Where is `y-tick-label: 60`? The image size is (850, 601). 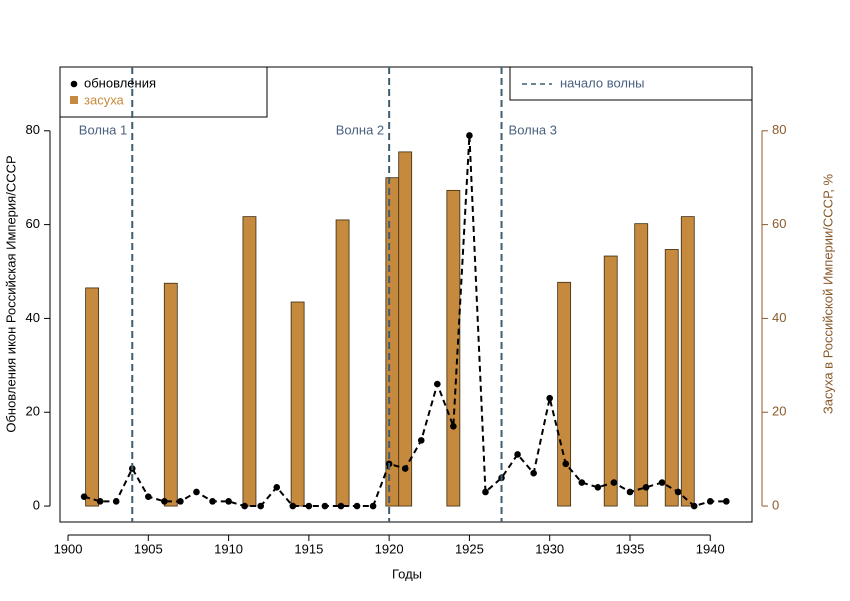 y-tick-label: 60 is located at coordinates (33, 223).